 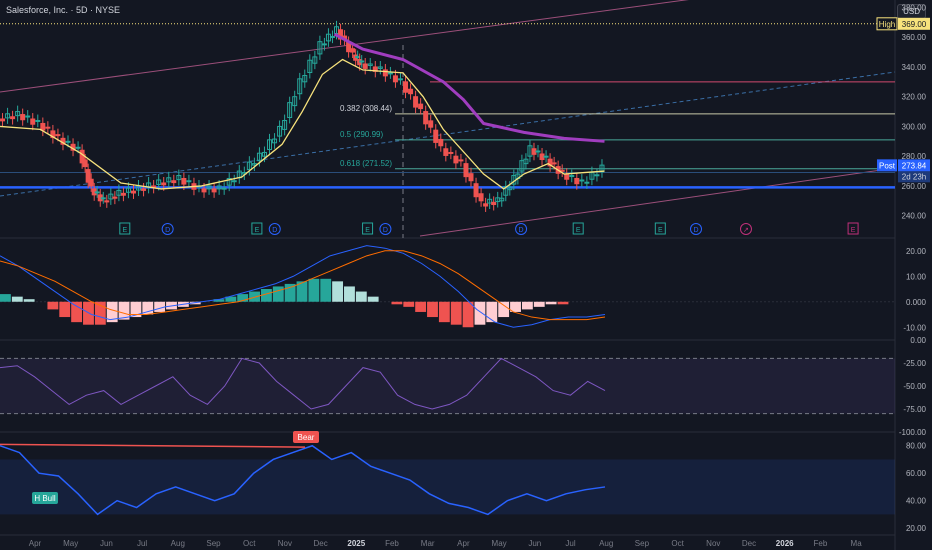 I want to click on fib-level-label: 0.618 (271.52), so click(x=366, y=163).